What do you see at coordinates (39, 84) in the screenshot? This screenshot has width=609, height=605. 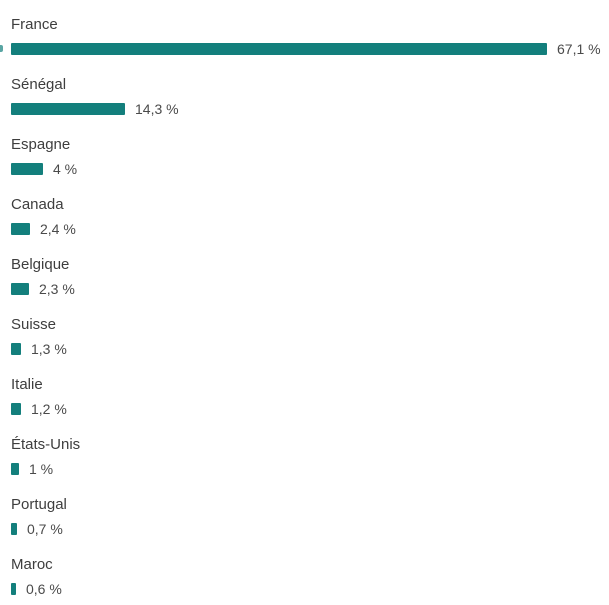 I see `category-label: Sénégal` at bounding box center [39, 84].